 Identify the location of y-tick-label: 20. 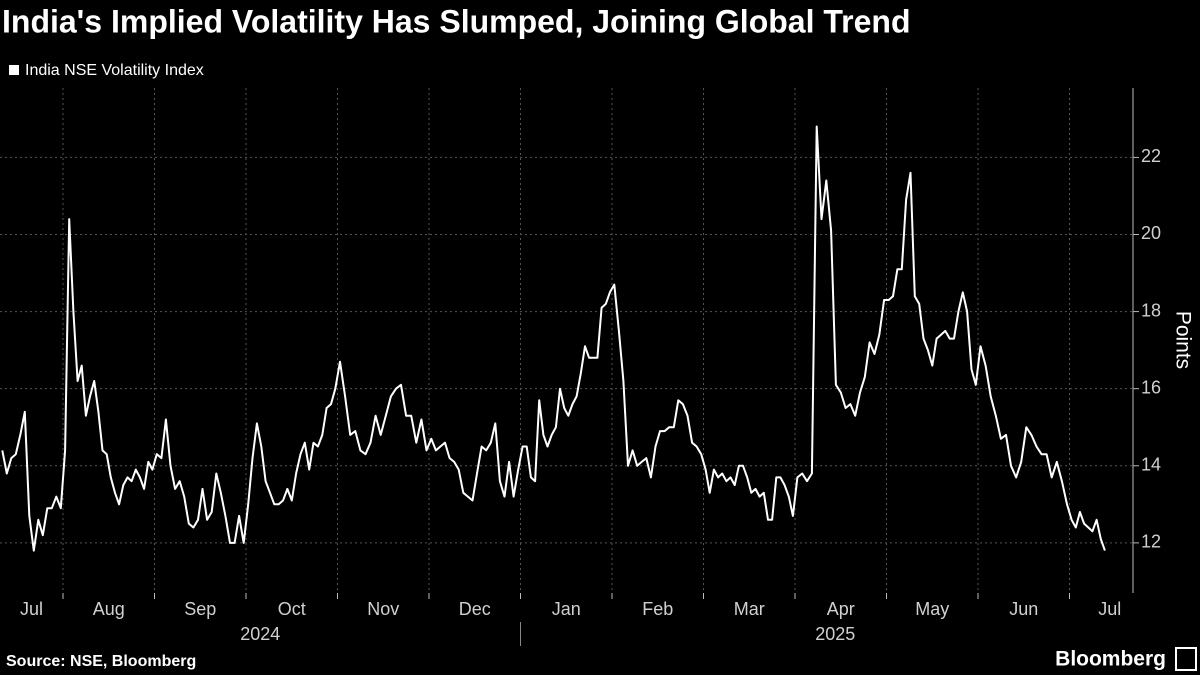
(1151, 233).